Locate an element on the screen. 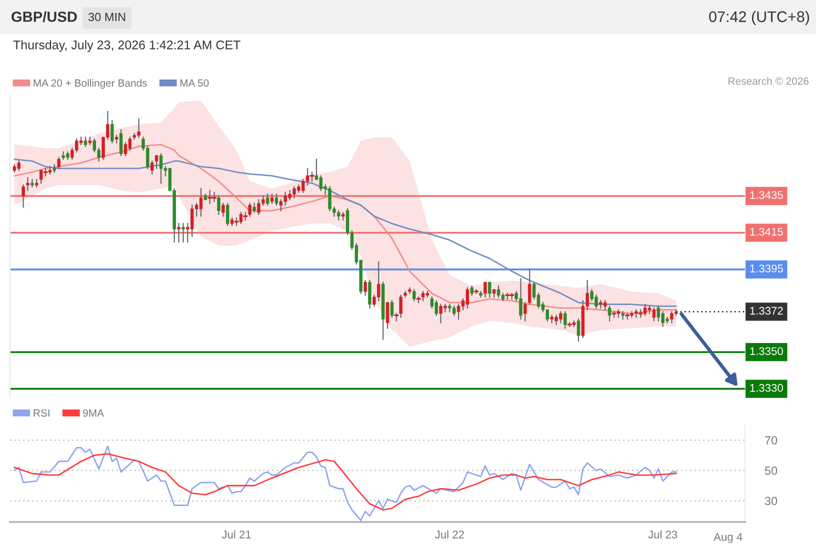 Image resolution: width=816 pixels, height=551 pixels. text: Aug 4 is located at coordinates (728, 538).